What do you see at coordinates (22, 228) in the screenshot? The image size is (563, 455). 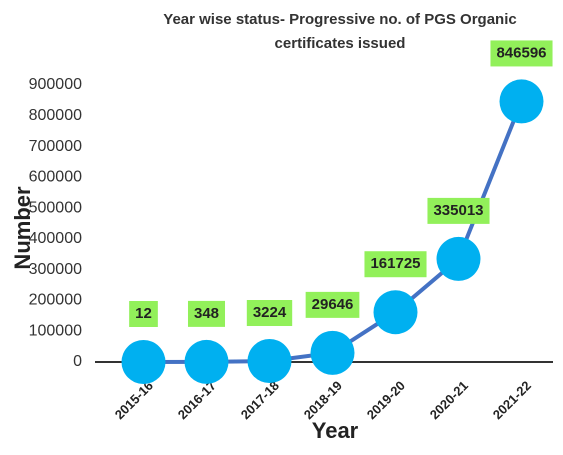 I see `y-axis-label: Number` at bounding box center [22, 228].